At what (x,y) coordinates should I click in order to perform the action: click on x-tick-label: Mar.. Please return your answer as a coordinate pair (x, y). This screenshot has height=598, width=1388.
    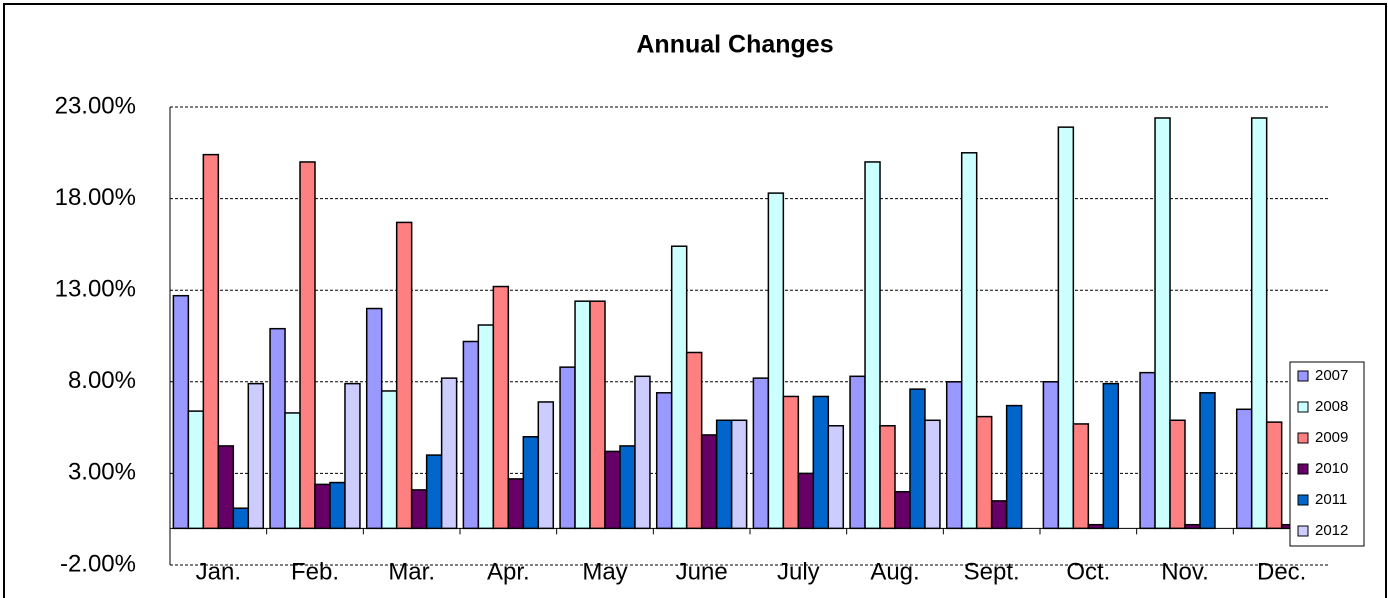
    Looking at the image, I should click on (411, 571).